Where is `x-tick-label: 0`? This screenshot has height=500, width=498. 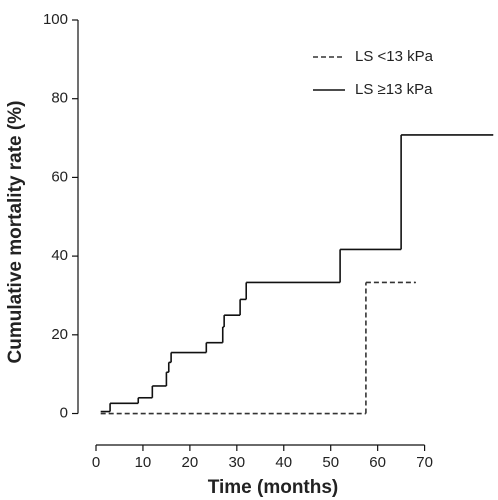
x-tick-label: 0 is located at coordinates (96, 462).